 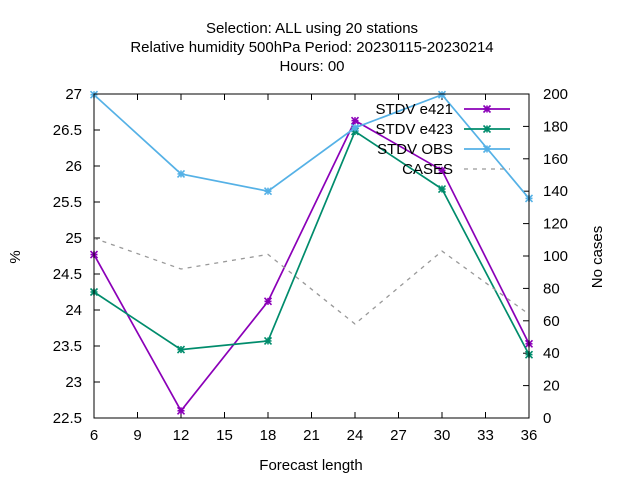 What do you see at coordinates (442, 139) in the screenshot?
I see `legend: STDV e421 STDV e423 STDV OBS CASES` at bounding box center [442, 139].